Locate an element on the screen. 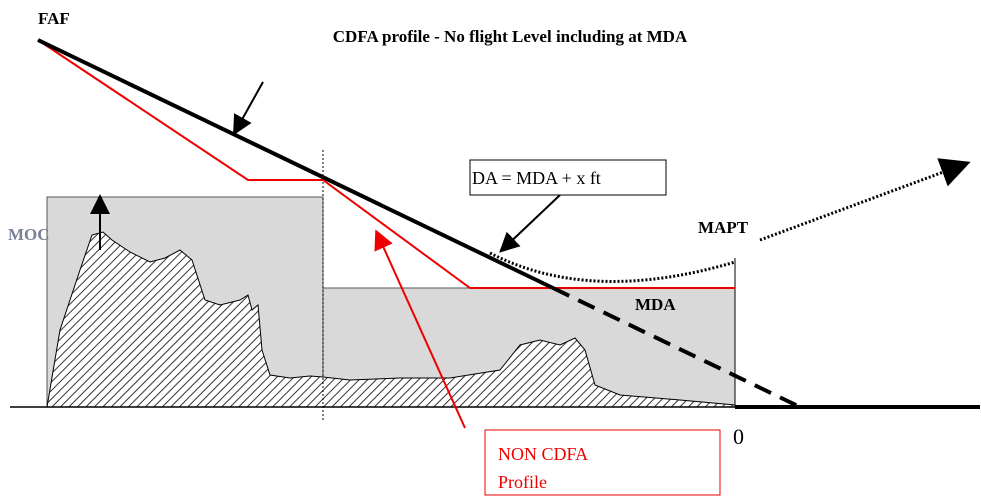  non-cdfa-text: Profile is located at coordinates (522, 482).